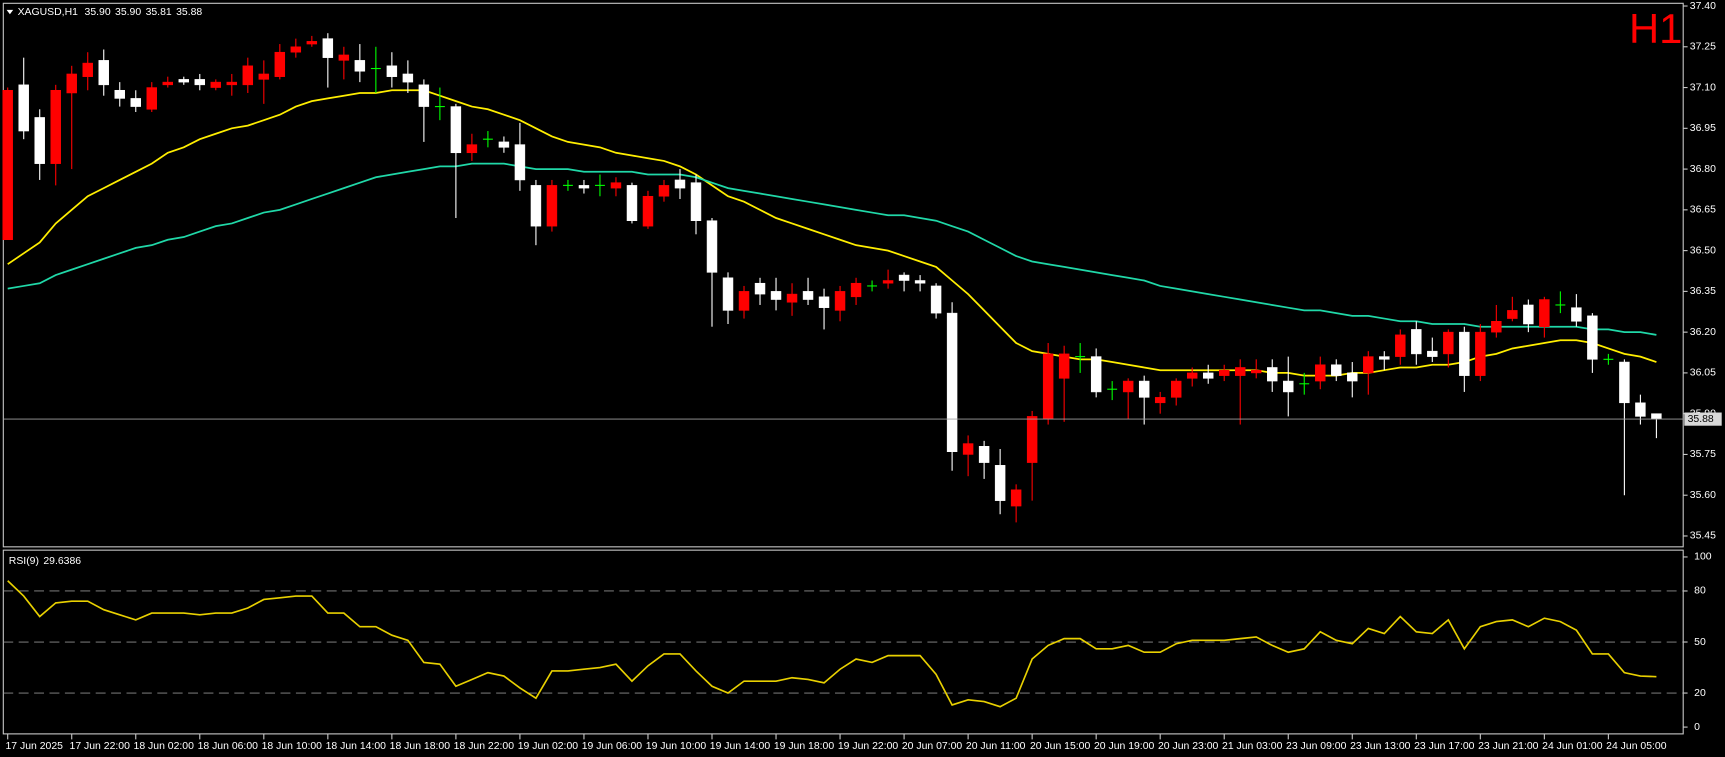  I want to click on y-tick-label: 36.05, so click(1703, 373).